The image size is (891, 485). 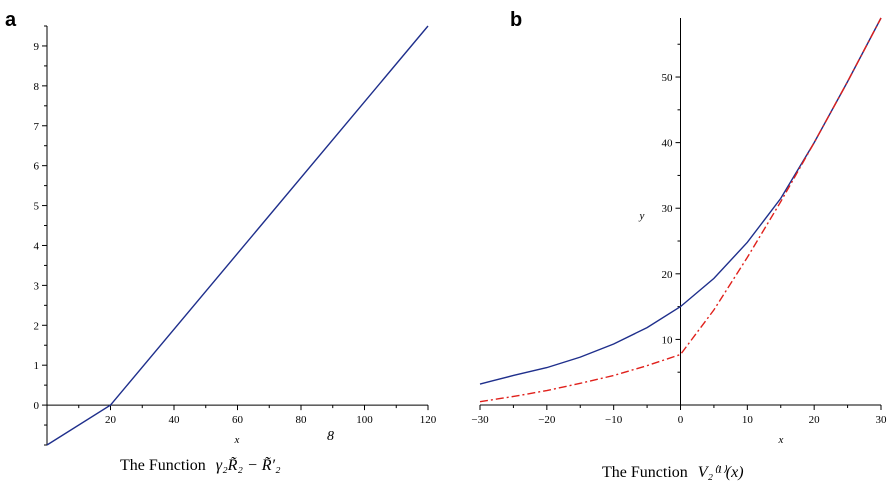 I want to click on caption-b: The Function V₂⁽¹⁾(x), so click(x=673, y=472).